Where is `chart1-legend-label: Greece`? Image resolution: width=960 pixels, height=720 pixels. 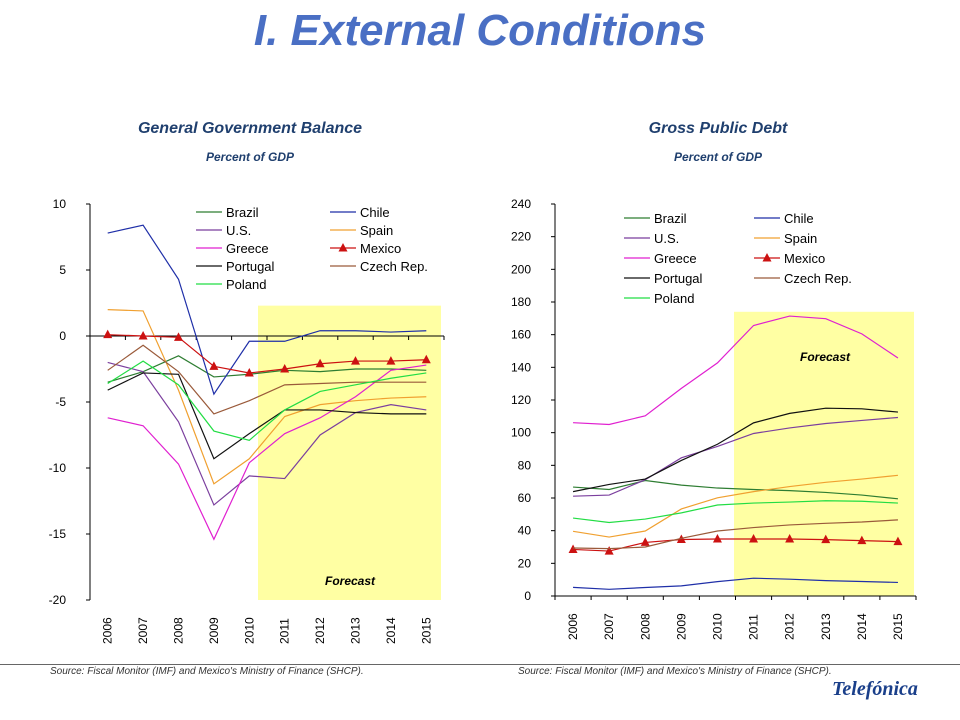 chart1-legend-label: Greece is located at coordinates (675, 258).